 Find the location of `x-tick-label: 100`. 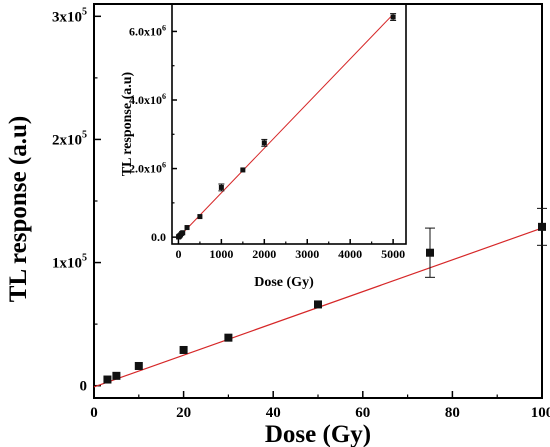

x-tick-label: 100 is located at coordinates (540, 413).